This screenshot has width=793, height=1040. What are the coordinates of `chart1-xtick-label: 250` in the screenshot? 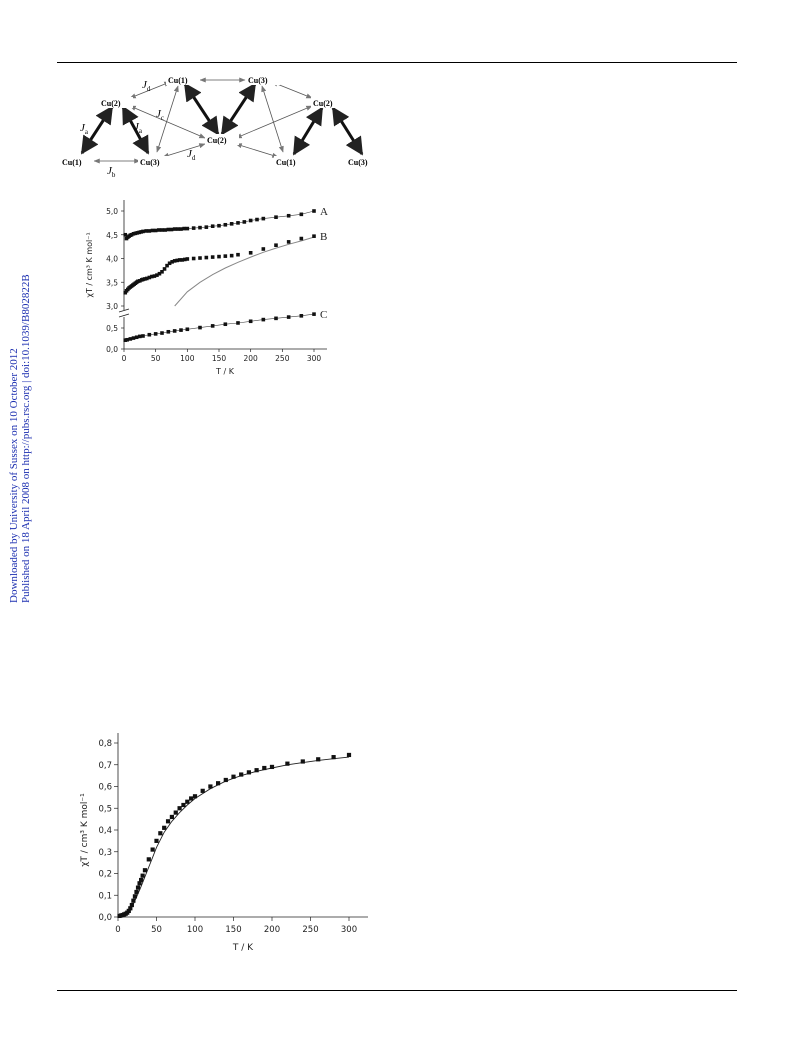 It's located at (282, 358).